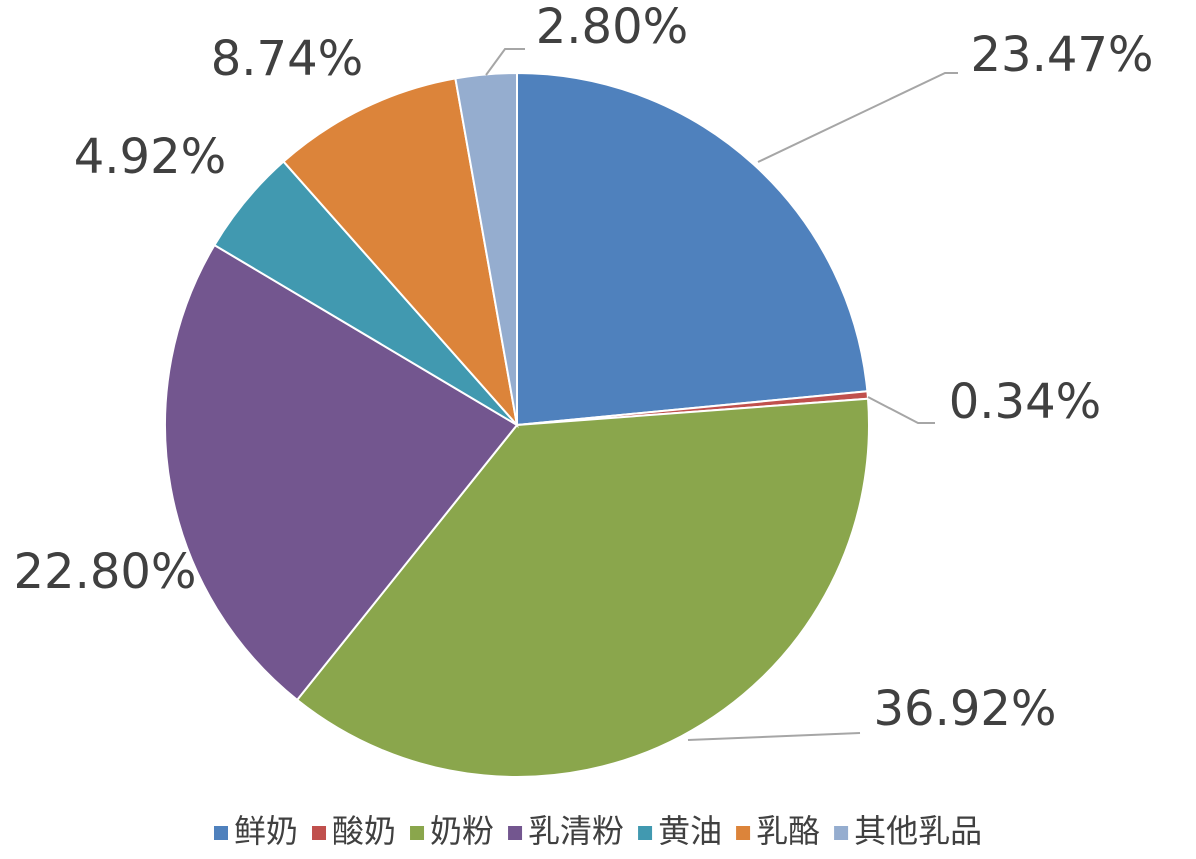 Image resolution: width=1196 pixels, height=859 pixels. I want to click on data-label: 4.92%, so click(150, 157).